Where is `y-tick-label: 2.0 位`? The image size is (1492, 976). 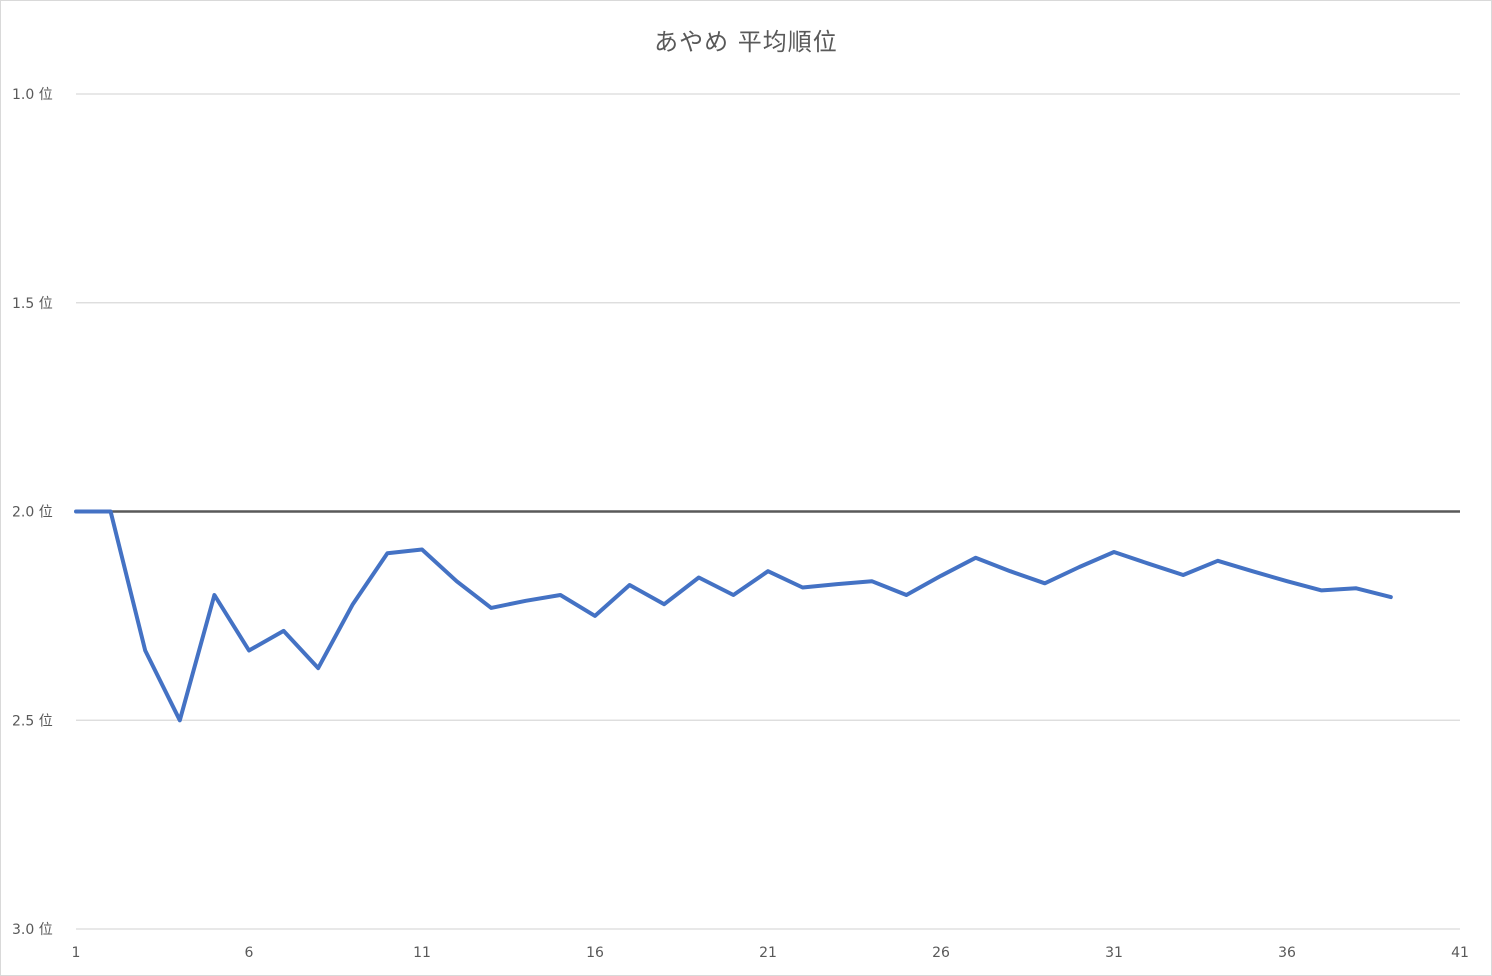 y-tick-label: 2.0 位 is located at coordinates (32, 513).